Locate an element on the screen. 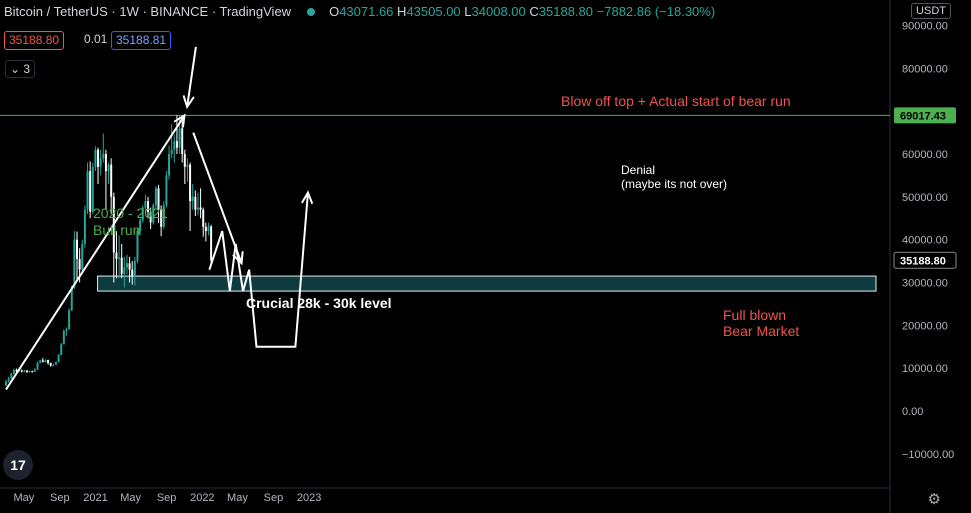 The image size is (971, 513). annotation-denial-note: (maybe its not over) is located at coordinates (674, 184).